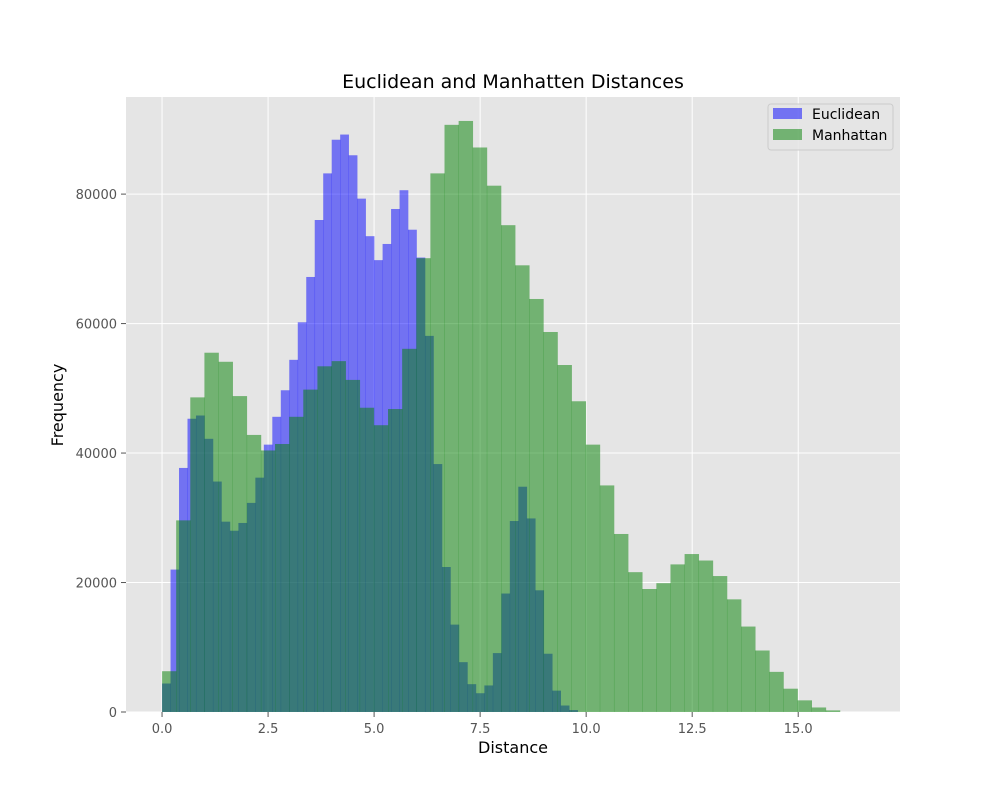 The width and height of the screenshot is (1000, 800). Describe the element at coordinates (96, 584) in the screenshot. I see `y-tick-label: 20000` at that location.